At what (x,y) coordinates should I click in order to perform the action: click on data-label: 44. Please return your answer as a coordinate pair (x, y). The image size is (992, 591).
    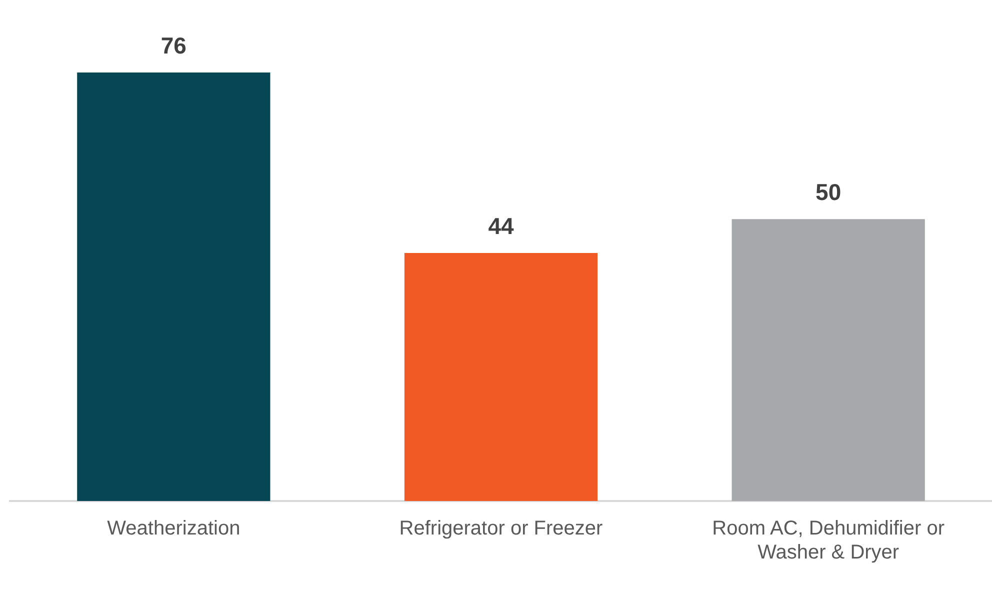
    Looking at the image, I should click on (501, 225).